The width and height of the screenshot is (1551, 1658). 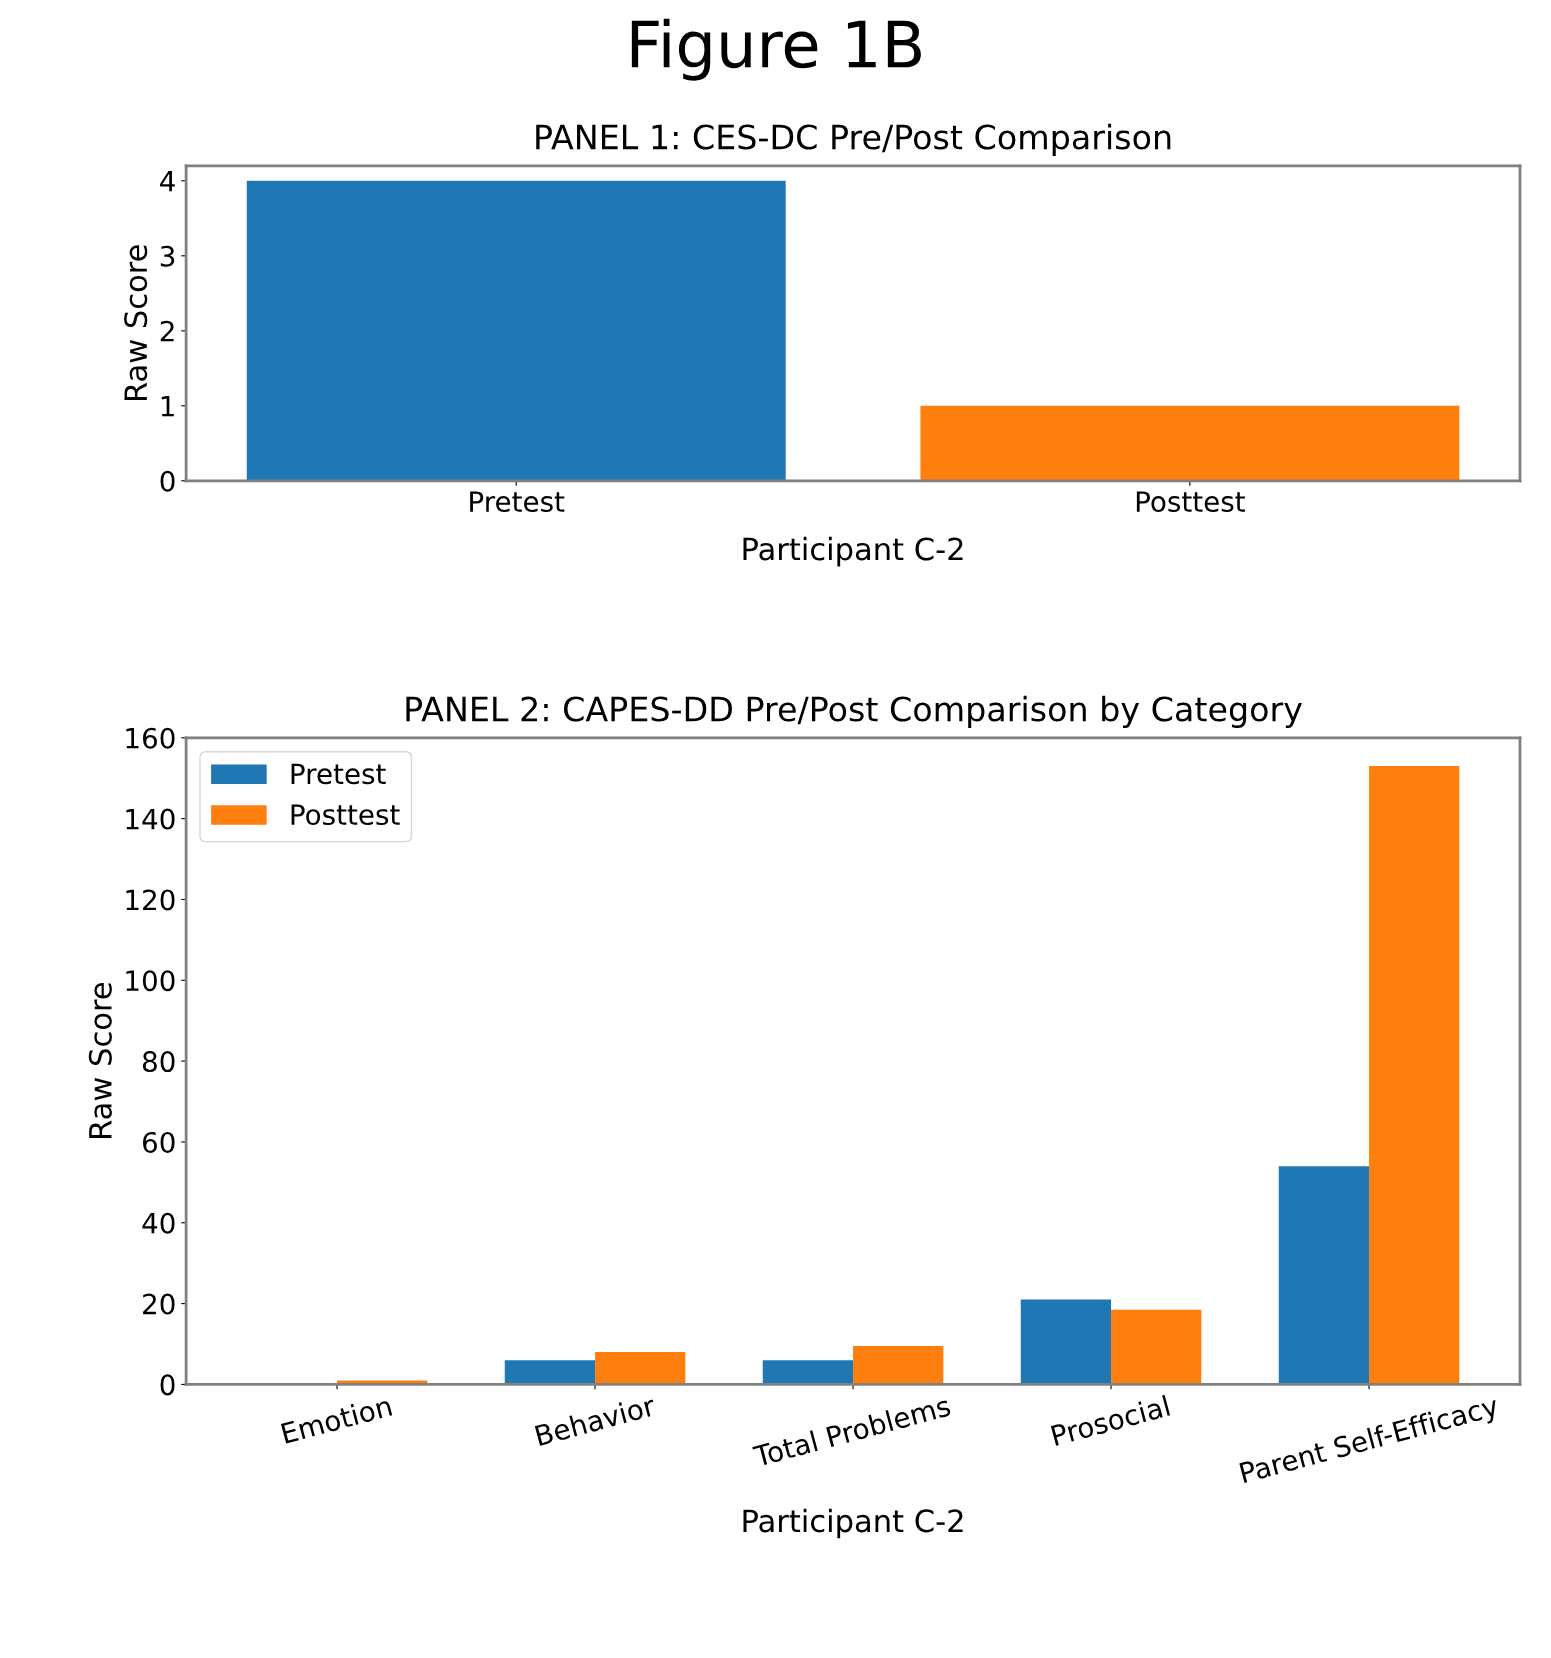 I want to click on chart-title: PANEL 2: CAPES-DD Pre/Post Comparison by Category, so click(x=854, y=712).